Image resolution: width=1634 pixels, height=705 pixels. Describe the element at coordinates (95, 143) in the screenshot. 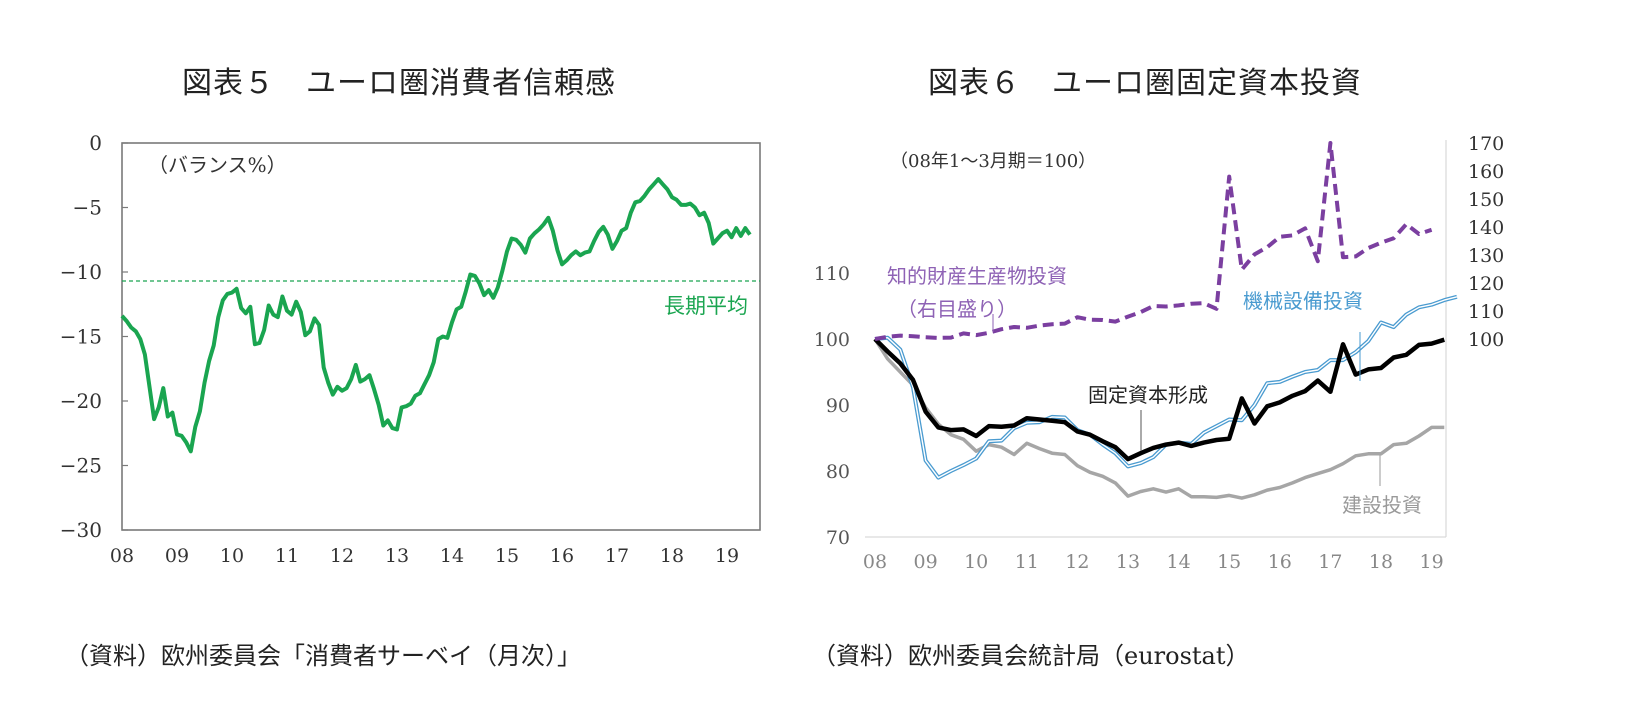

I see `y-tick-label: 0` at that location.